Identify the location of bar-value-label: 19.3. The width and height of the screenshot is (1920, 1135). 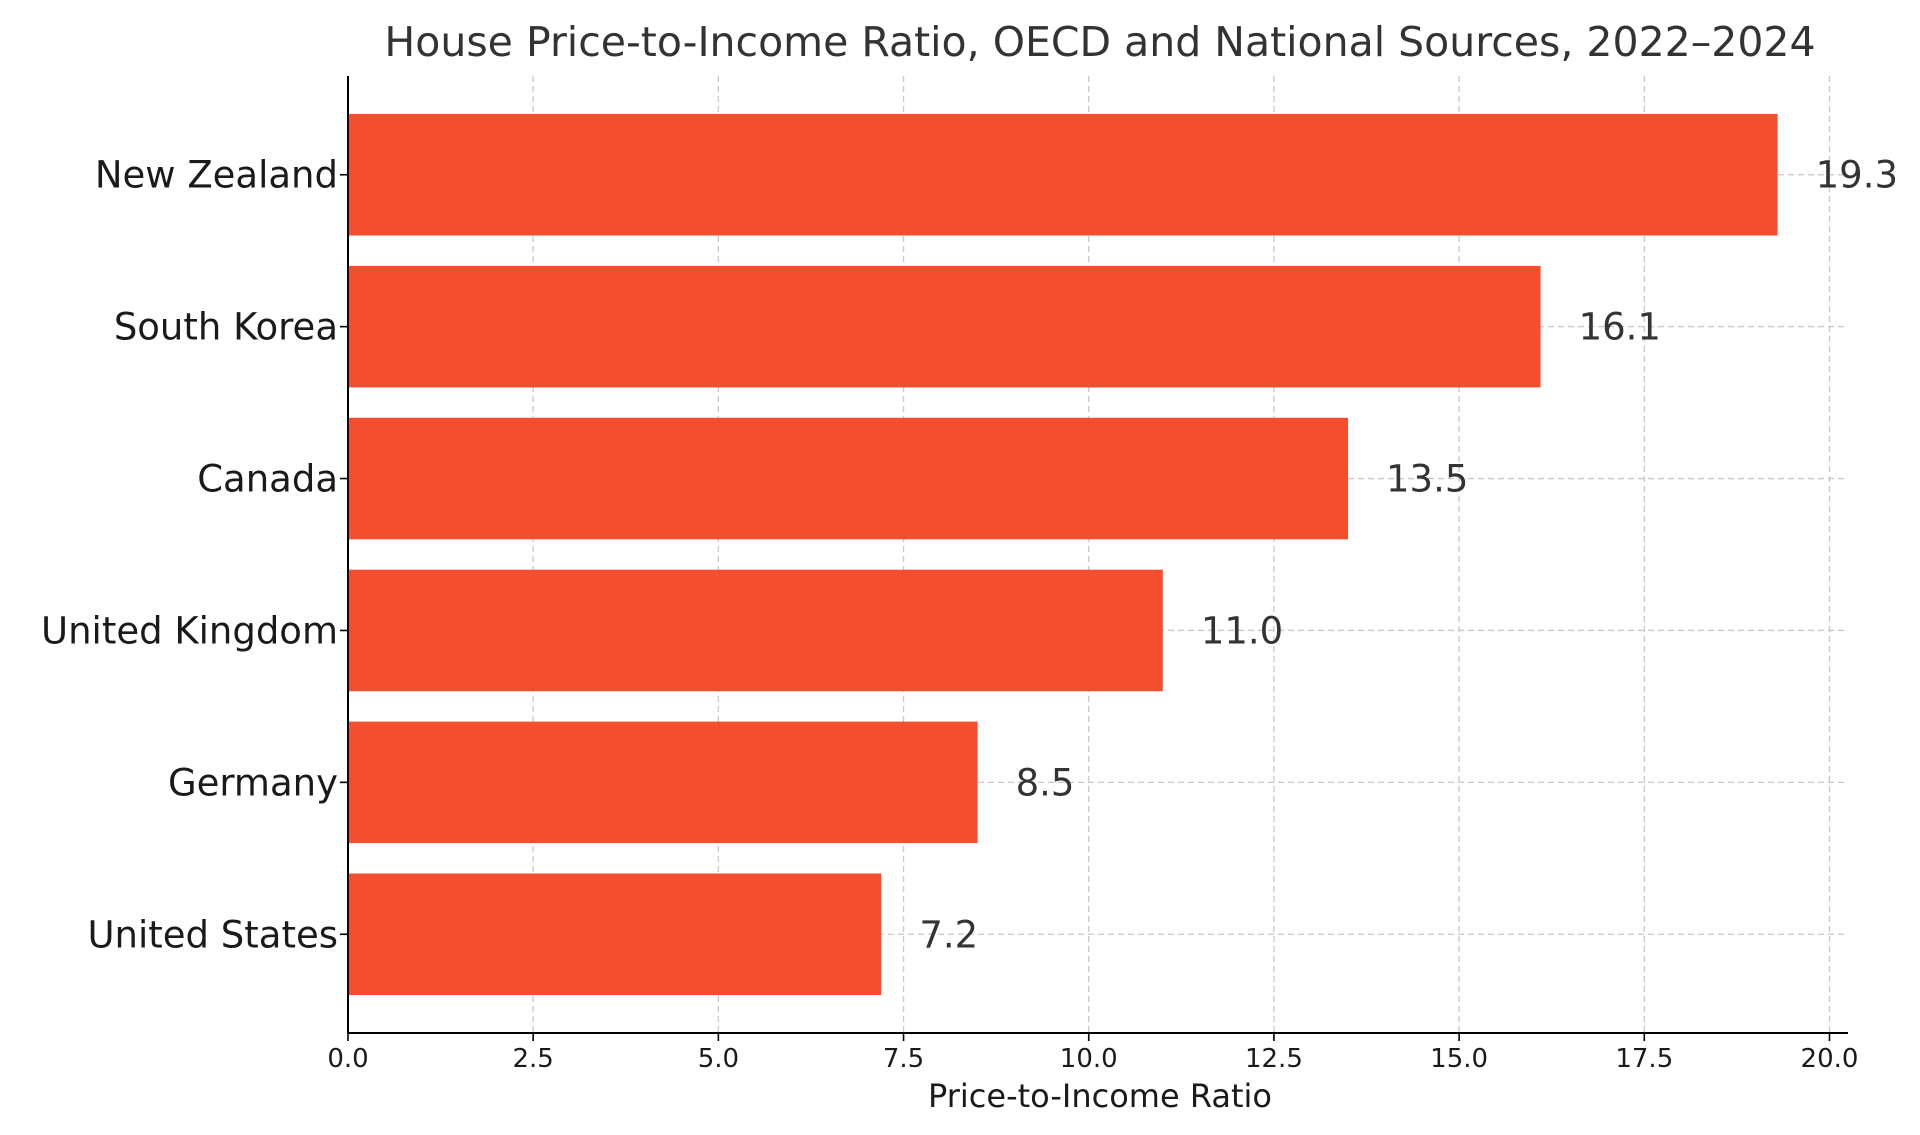
(1857, 175).